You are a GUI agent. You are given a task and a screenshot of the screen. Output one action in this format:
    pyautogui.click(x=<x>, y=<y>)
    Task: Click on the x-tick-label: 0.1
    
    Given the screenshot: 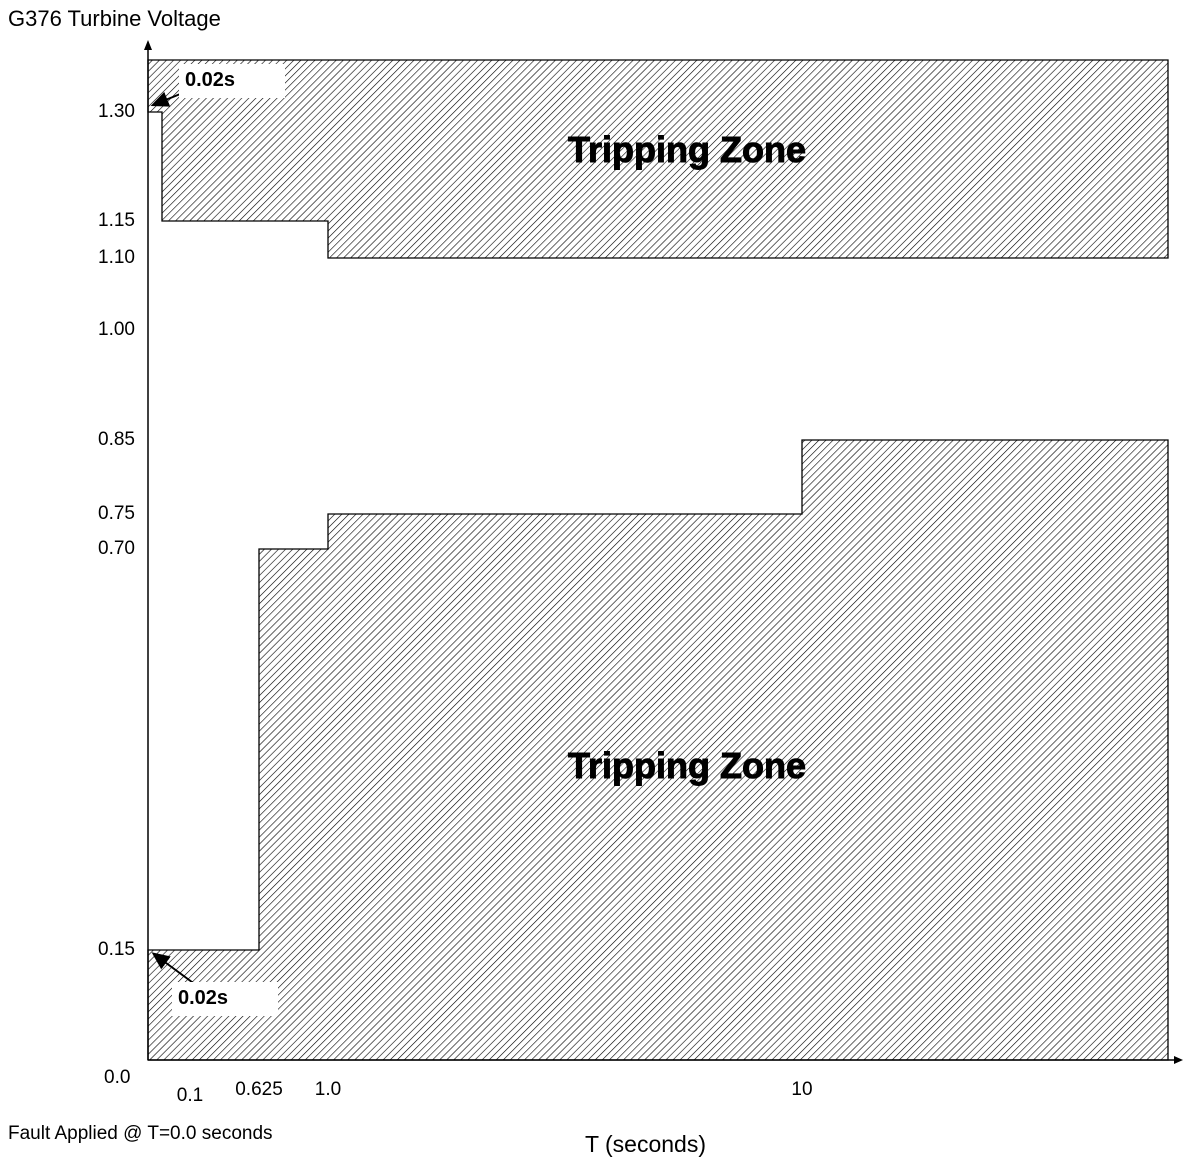 What is the action you would take?
    pyautogui.click(x=190, y=1095)
    